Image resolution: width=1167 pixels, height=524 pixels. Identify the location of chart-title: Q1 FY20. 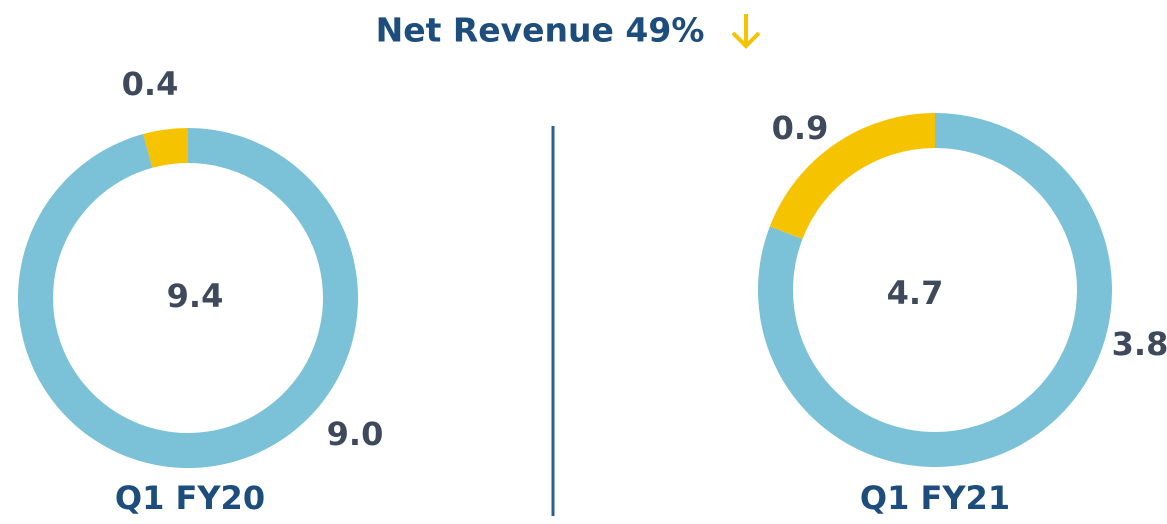
(190, 498).